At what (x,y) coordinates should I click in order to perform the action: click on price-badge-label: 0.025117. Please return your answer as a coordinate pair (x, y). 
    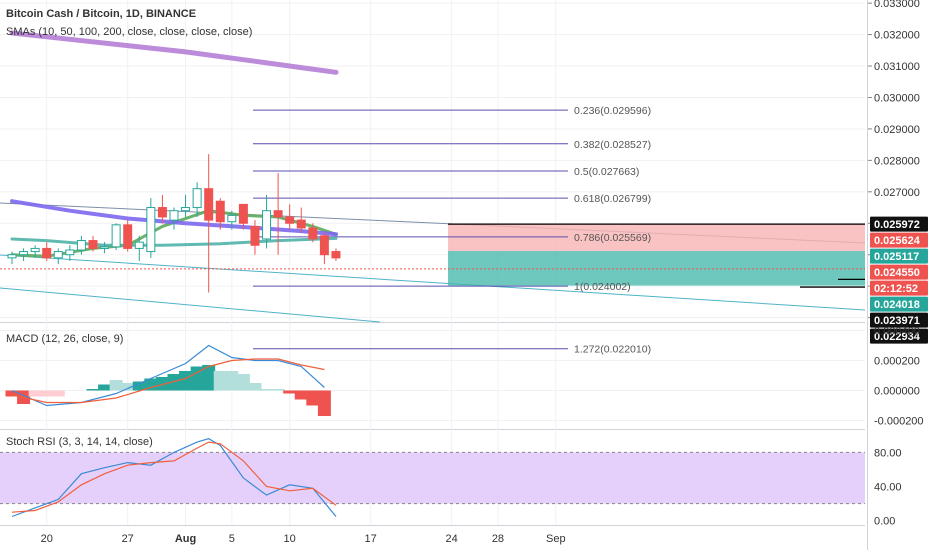
    Looking at the image, I should click on (896, 257).